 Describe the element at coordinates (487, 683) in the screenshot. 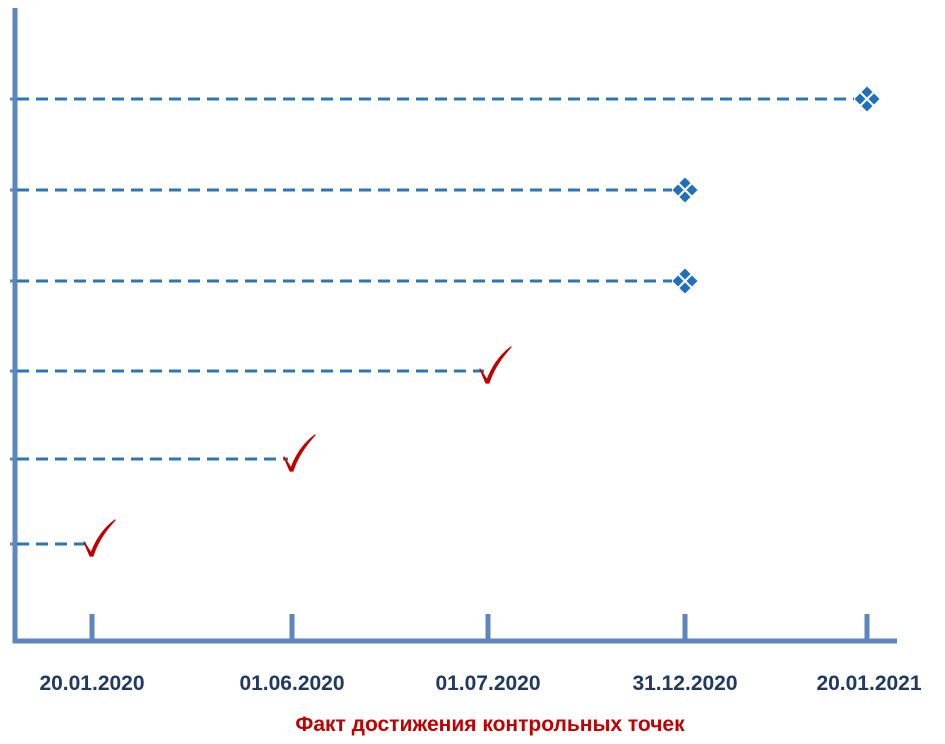

I see `x-tick-label: 01.07.2020` at that location.